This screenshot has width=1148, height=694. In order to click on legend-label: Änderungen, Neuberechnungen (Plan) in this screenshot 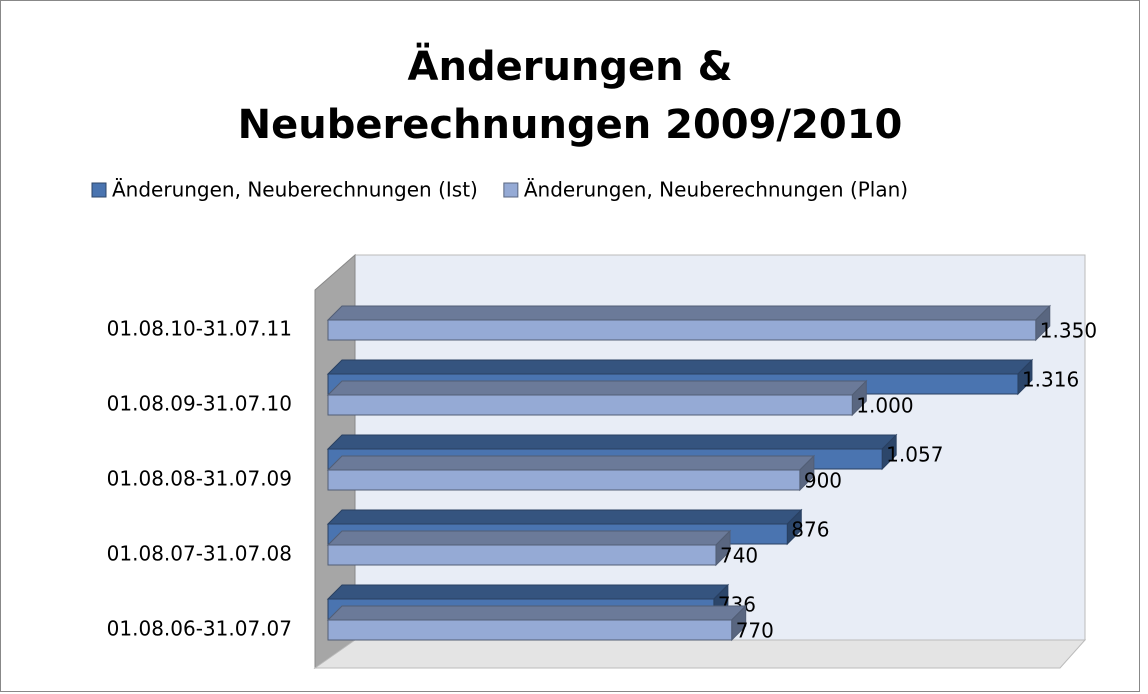, I will do `click(716, 190)`.